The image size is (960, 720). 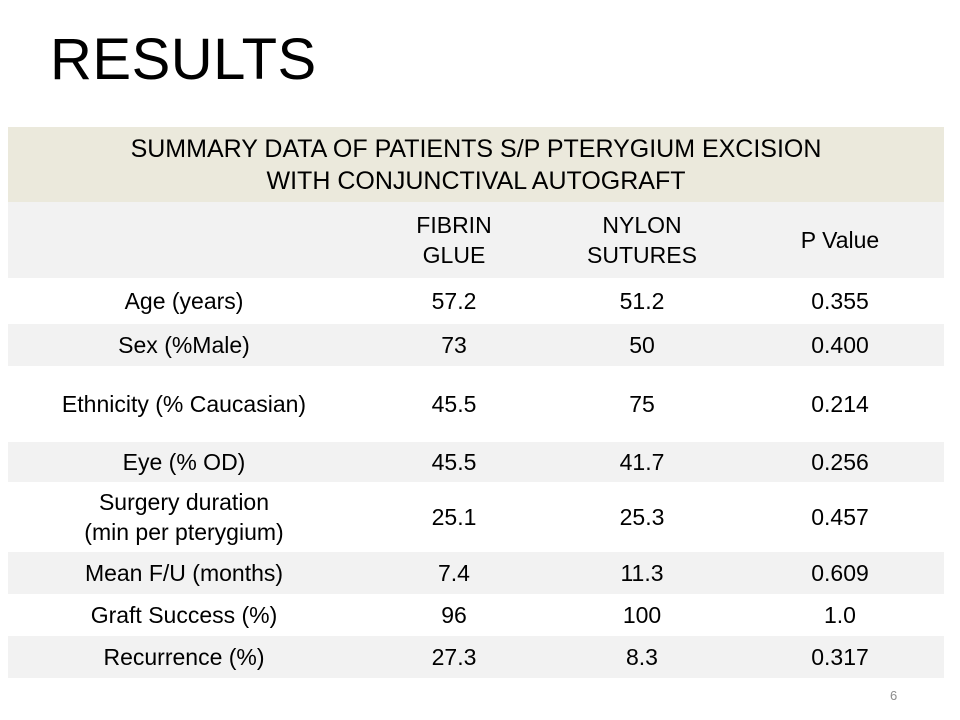 What do you see at coordinates (642, 255) in the screenshot?
I see `header-cell-line: SUTURES` at bounding box center [642, 255].